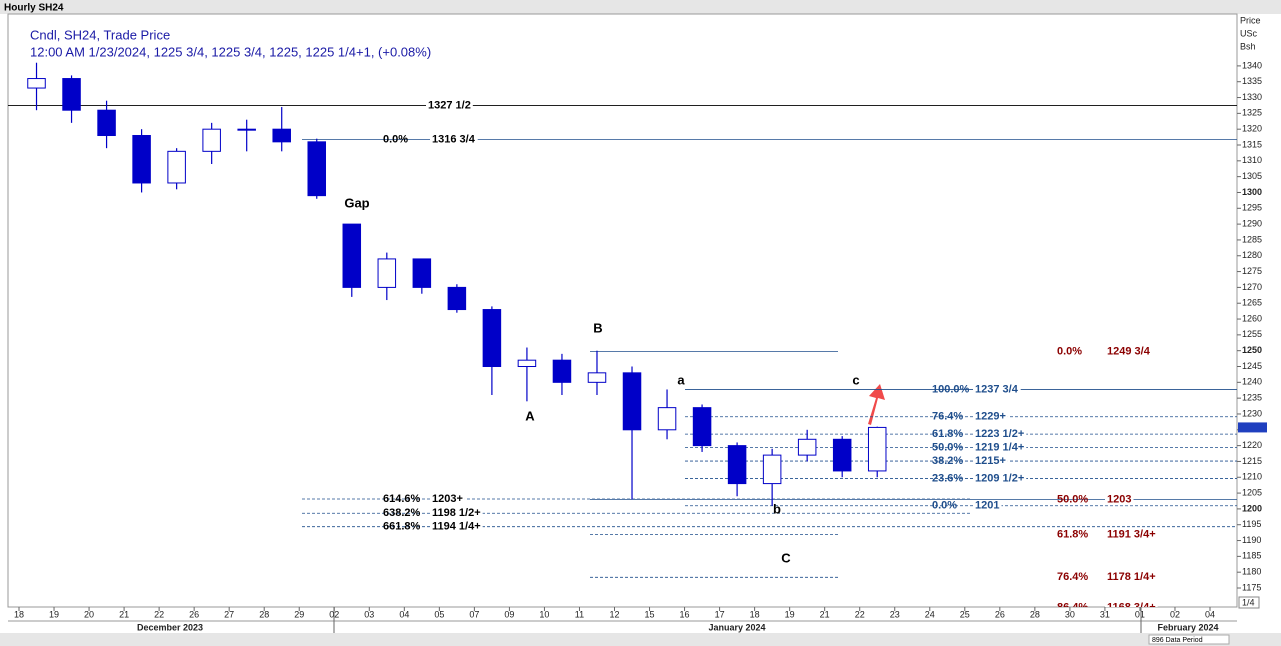 The height and width of the screenshot is (646, 1281). I want to click on x-tick-label: 02, so click(1175, 614).